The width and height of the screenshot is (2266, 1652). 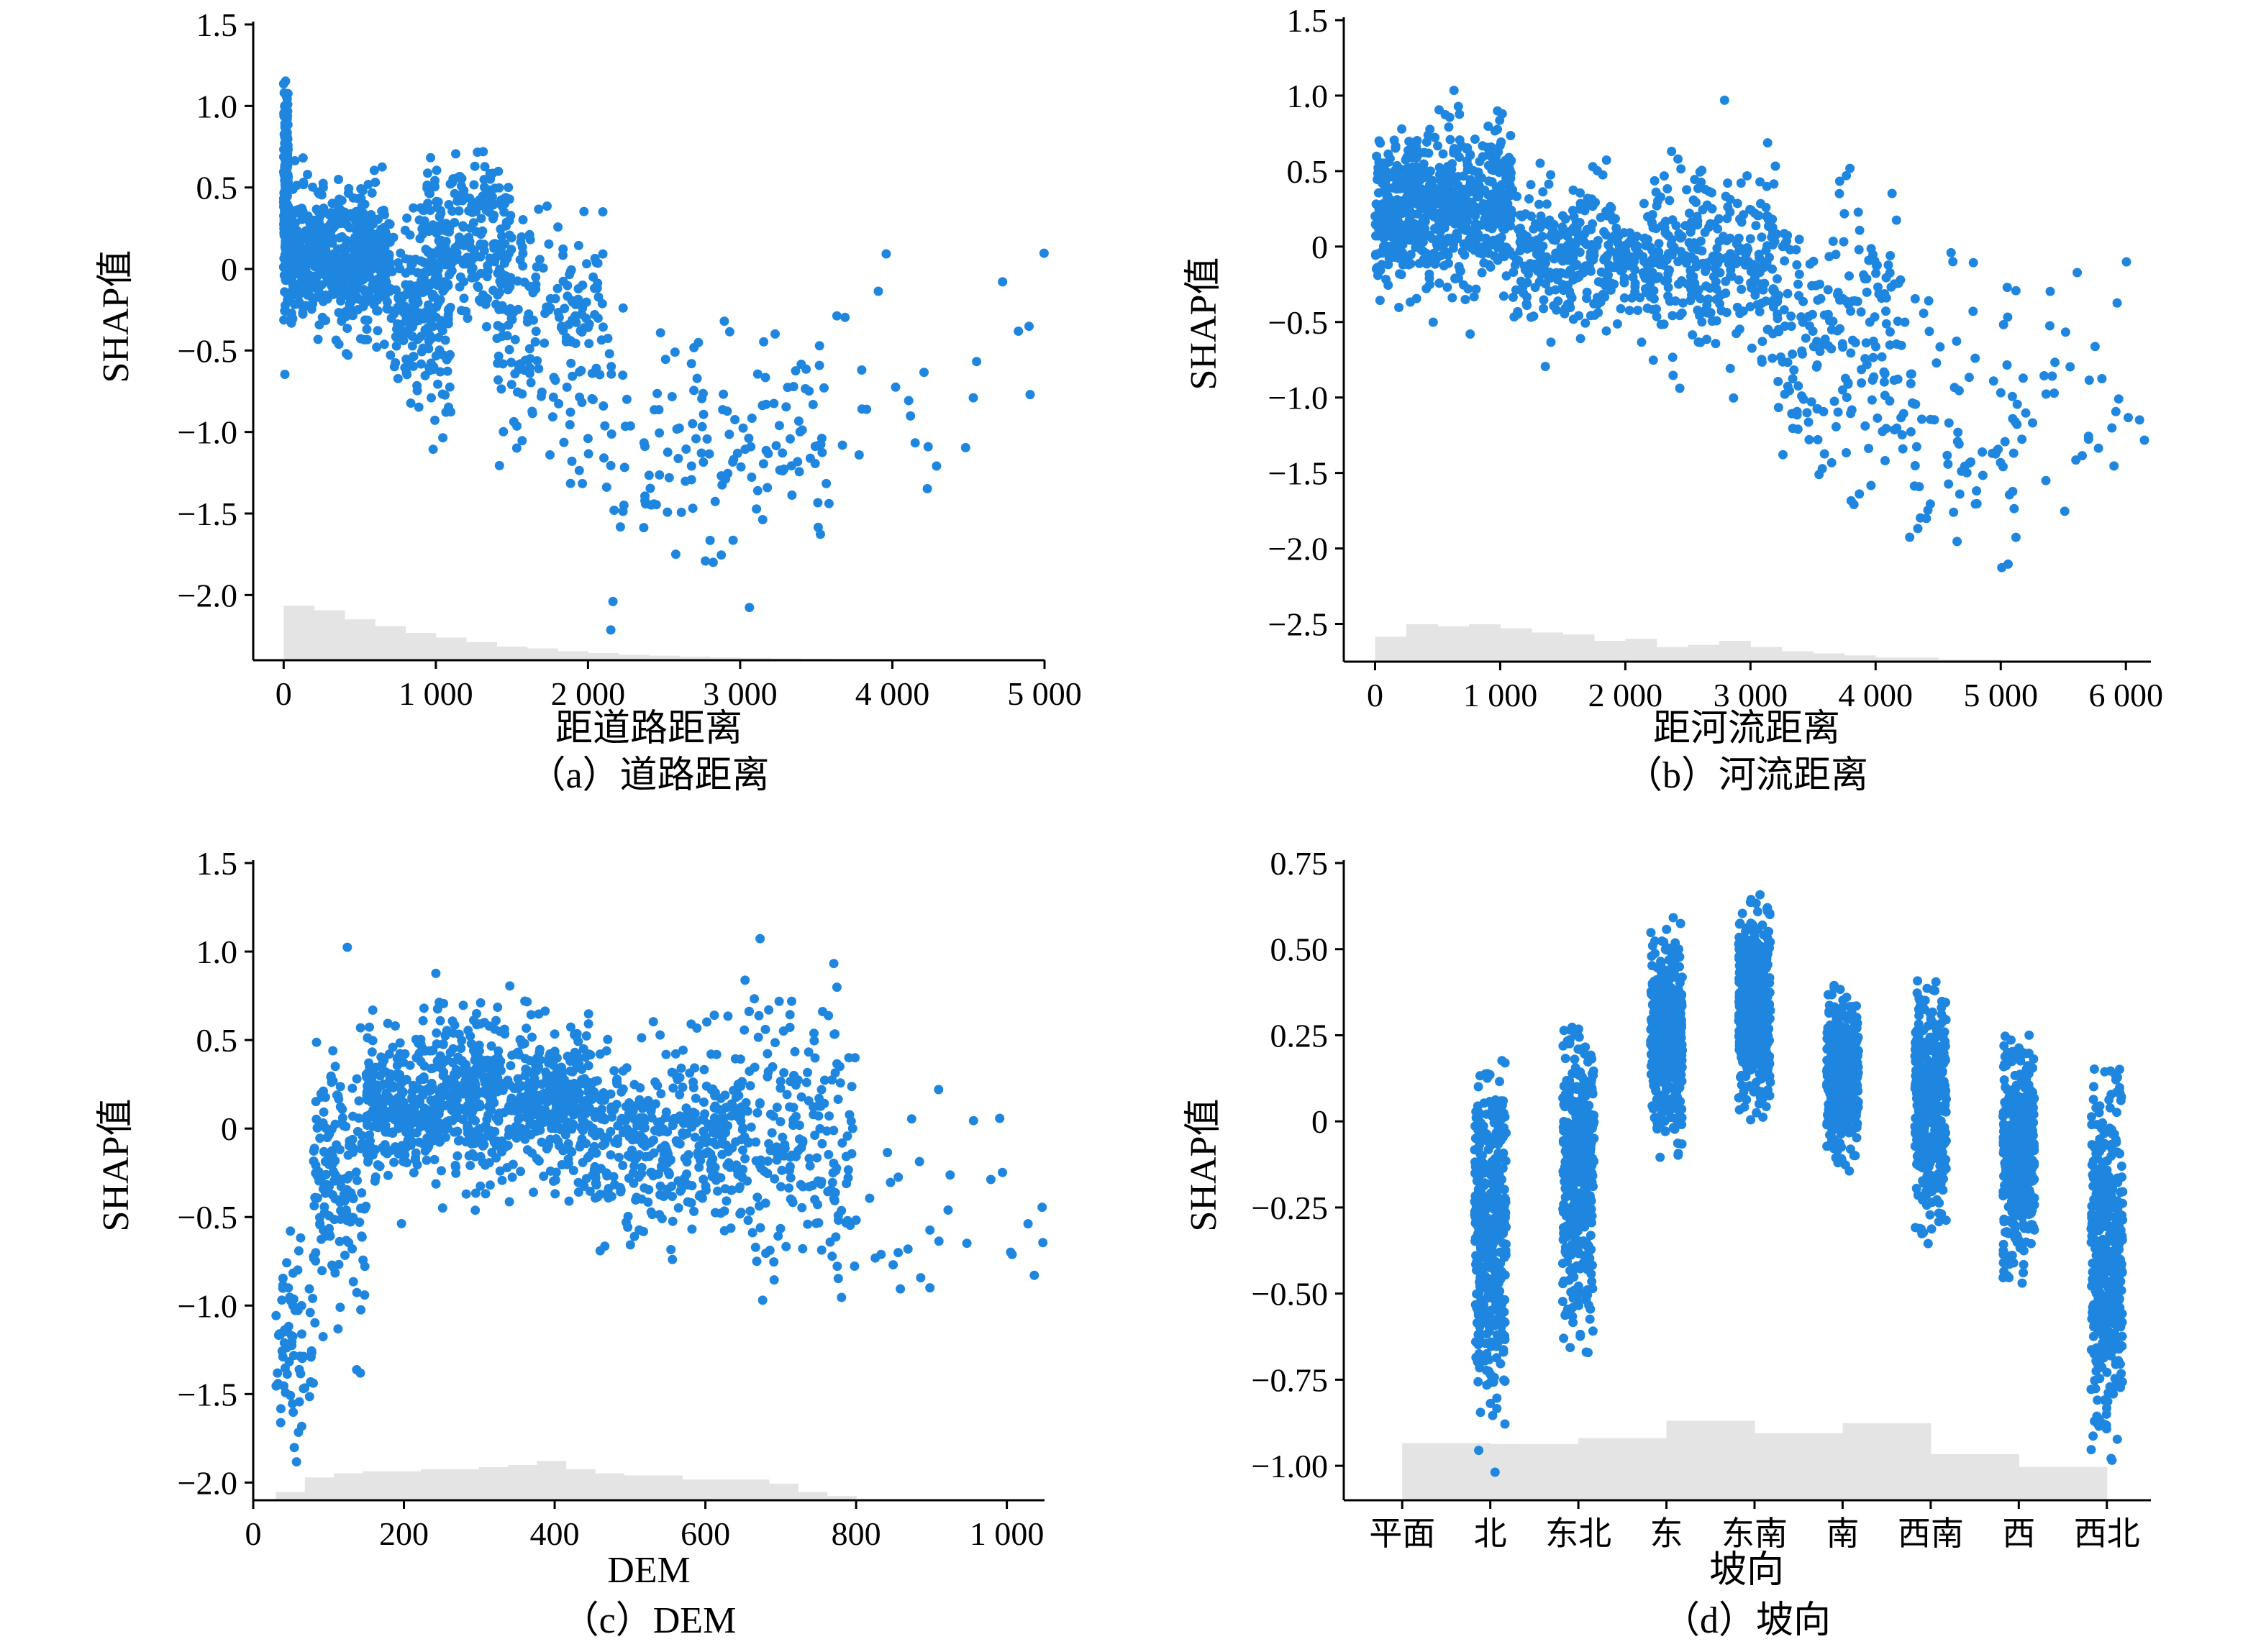 What do you see at coordinates (2001, 695) in the screenshot?
I see `x-tick-label: 5 000` at bounding box center [2001, 695].